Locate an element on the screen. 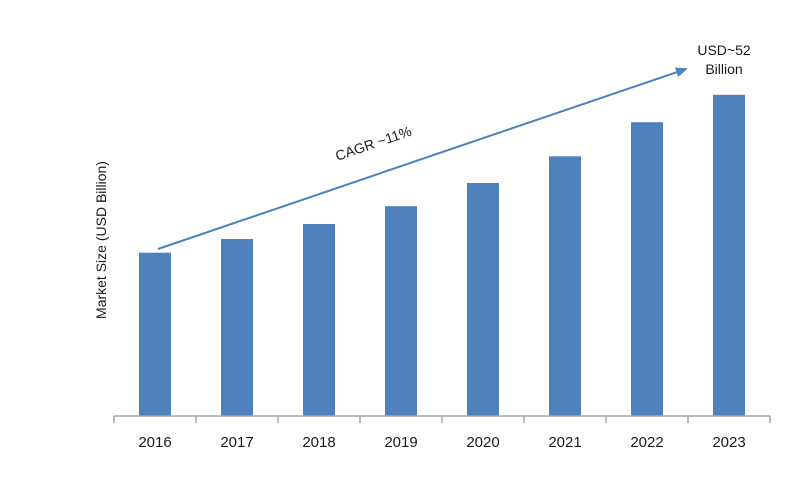 The width and height of the screenshot is (800, 485). x-axis-tick-labels: 2016 2017 2018 2019 2020 2021 2022 2023 is located at coordinates (441, 442).